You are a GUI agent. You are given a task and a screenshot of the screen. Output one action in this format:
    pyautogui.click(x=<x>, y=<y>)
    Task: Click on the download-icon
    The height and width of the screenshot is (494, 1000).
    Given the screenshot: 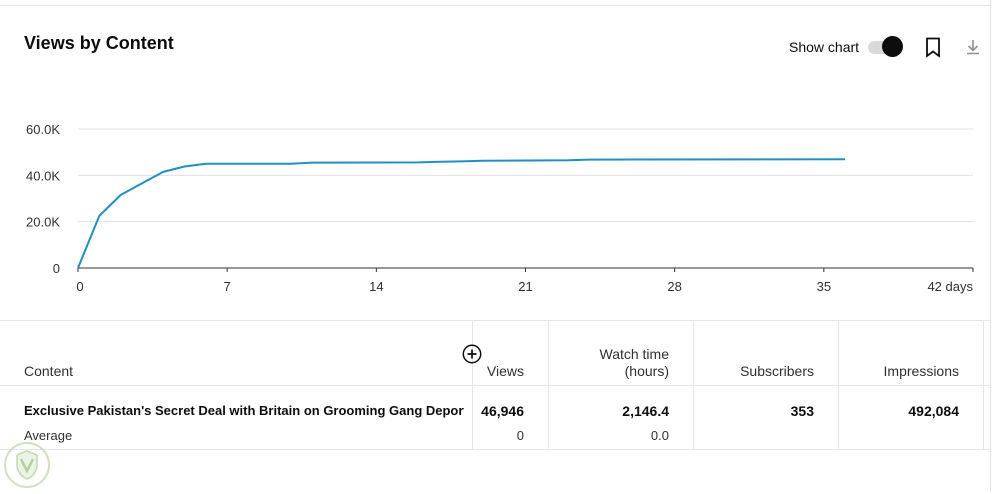 What is the action you would take?
    pyautogui.click(x=973, y=47)
    